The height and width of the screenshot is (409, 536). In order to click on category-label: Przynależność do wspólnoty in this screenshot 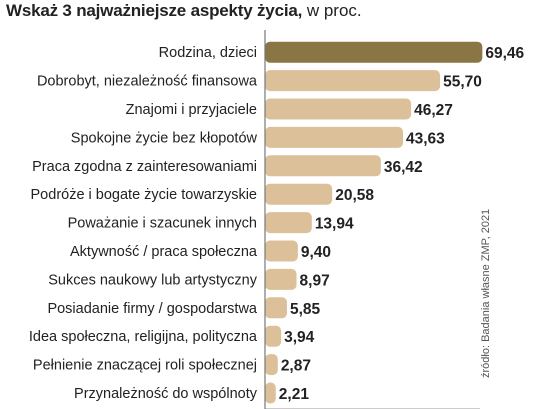, I will do `click(166, 394)`.